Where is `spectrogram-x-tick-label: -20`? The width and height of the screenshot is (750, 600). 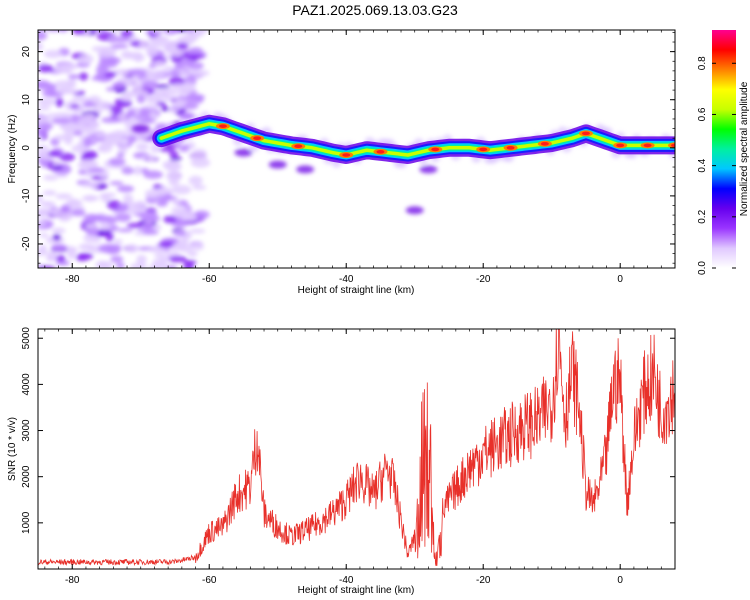
spectrogram-x-tick-label: -20 is located at coordinates (483, 279).